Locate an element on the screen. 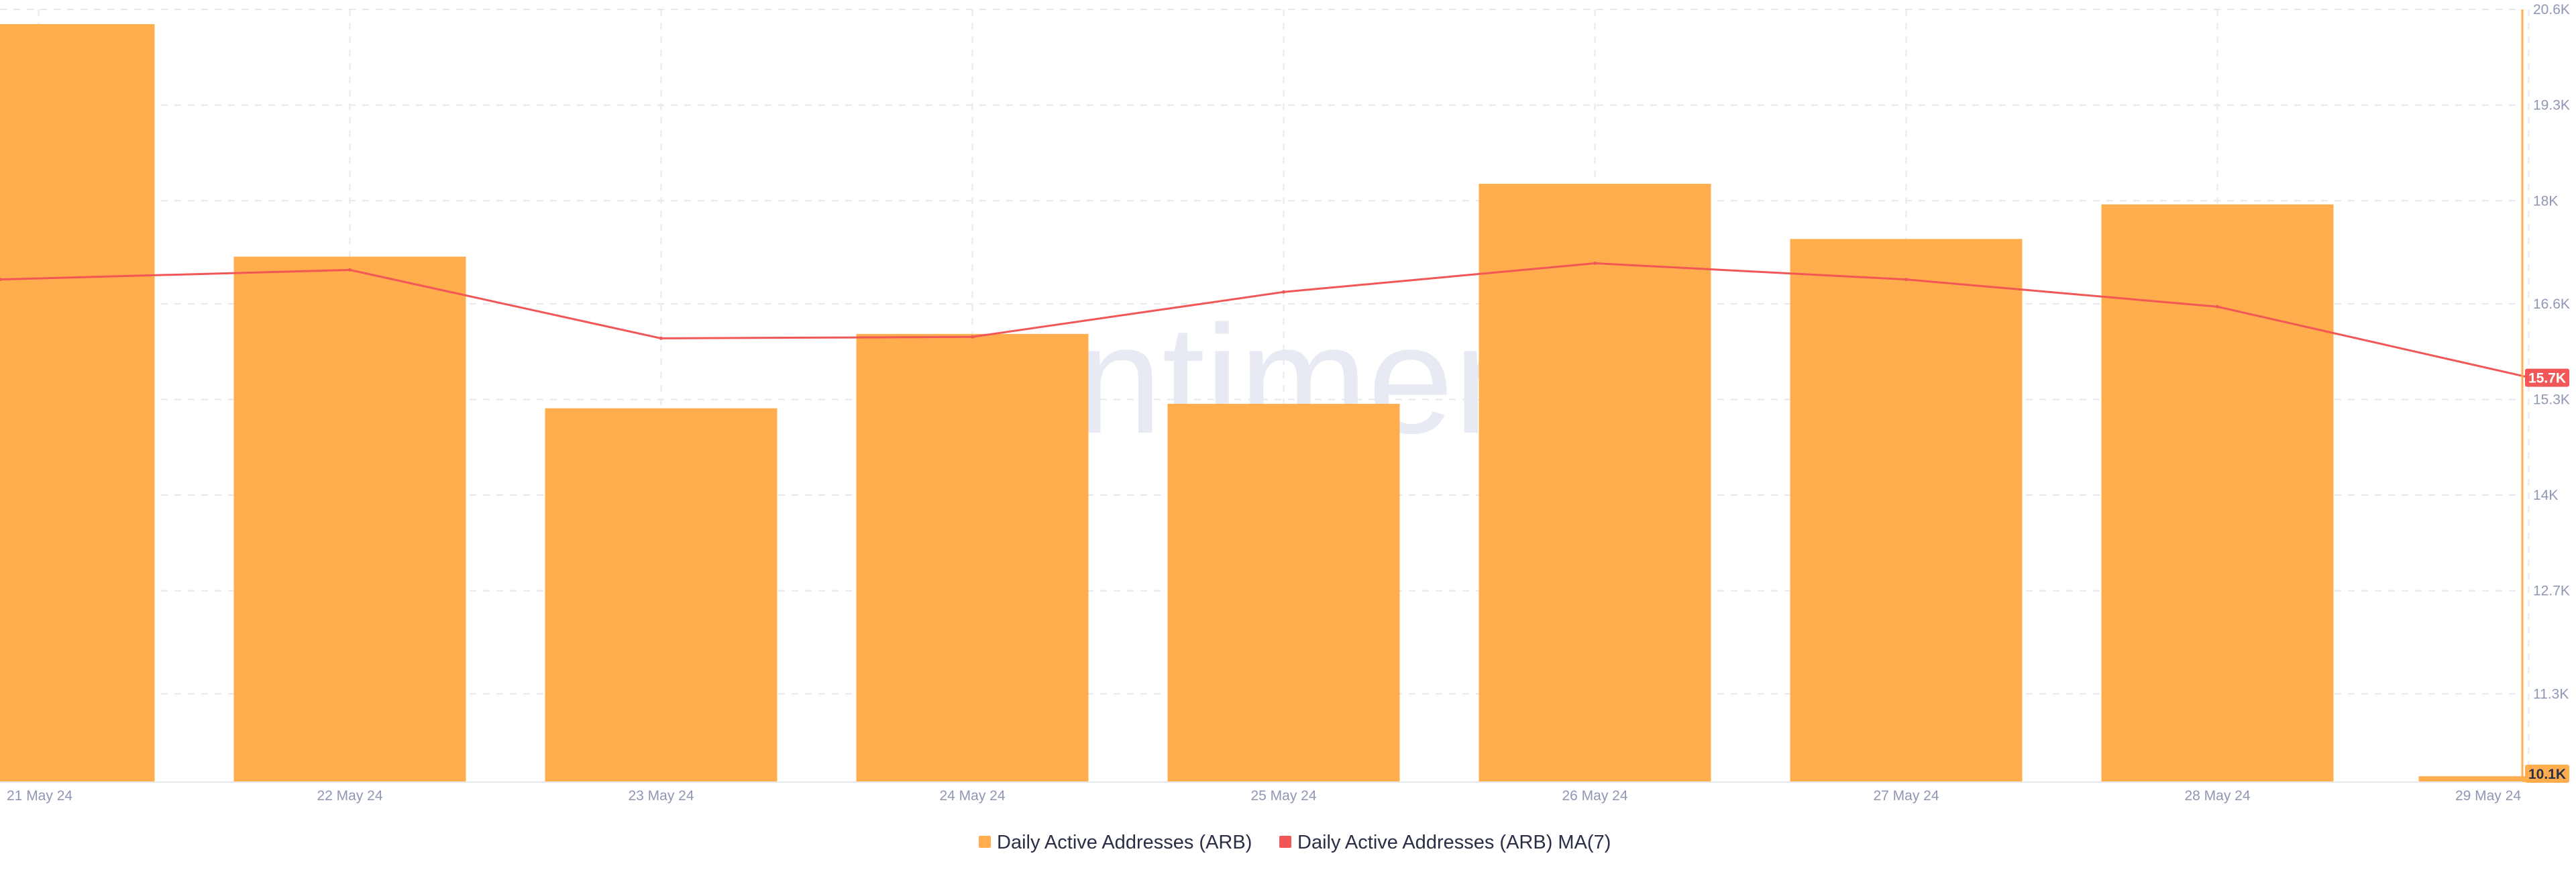 Image resolution: width=2576 pixels, height=872 pixels. y-tick-label-5: 14K is located at coordinates (2545, 495).